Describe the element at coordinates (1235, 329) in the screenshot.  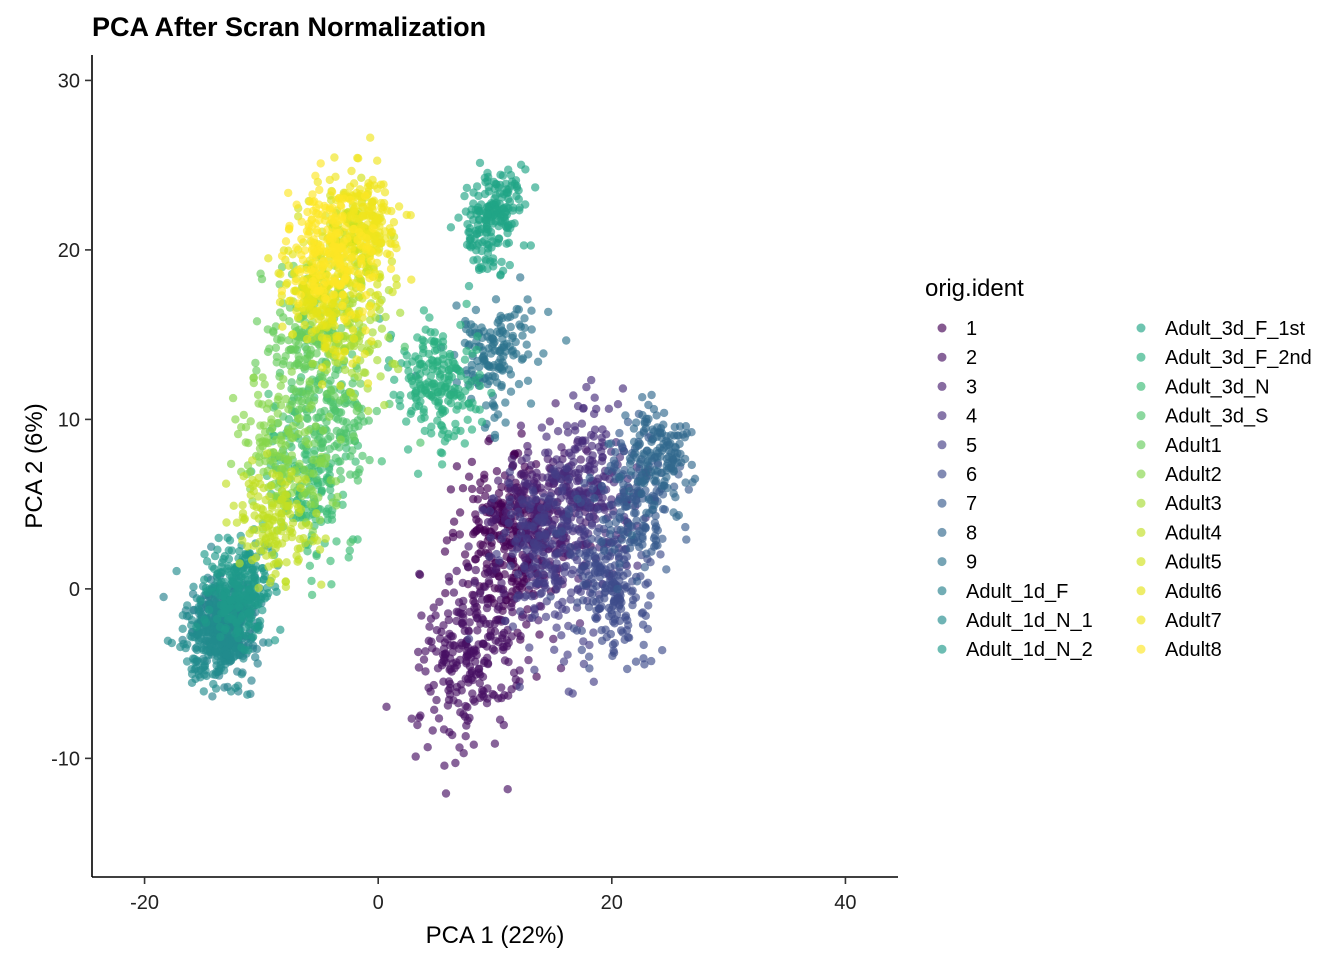
I see `legend-label: Adult_3d_F_1st` at that location.